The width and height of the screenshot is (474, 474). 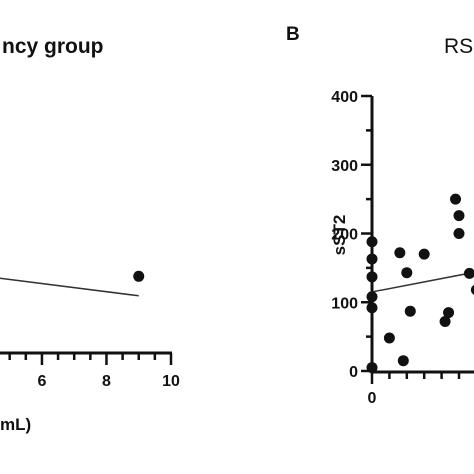 What do you see at coordinates (458, 46) in the screenshot?
I see `panel-b-title: RS` at bounding box center [458, 46].